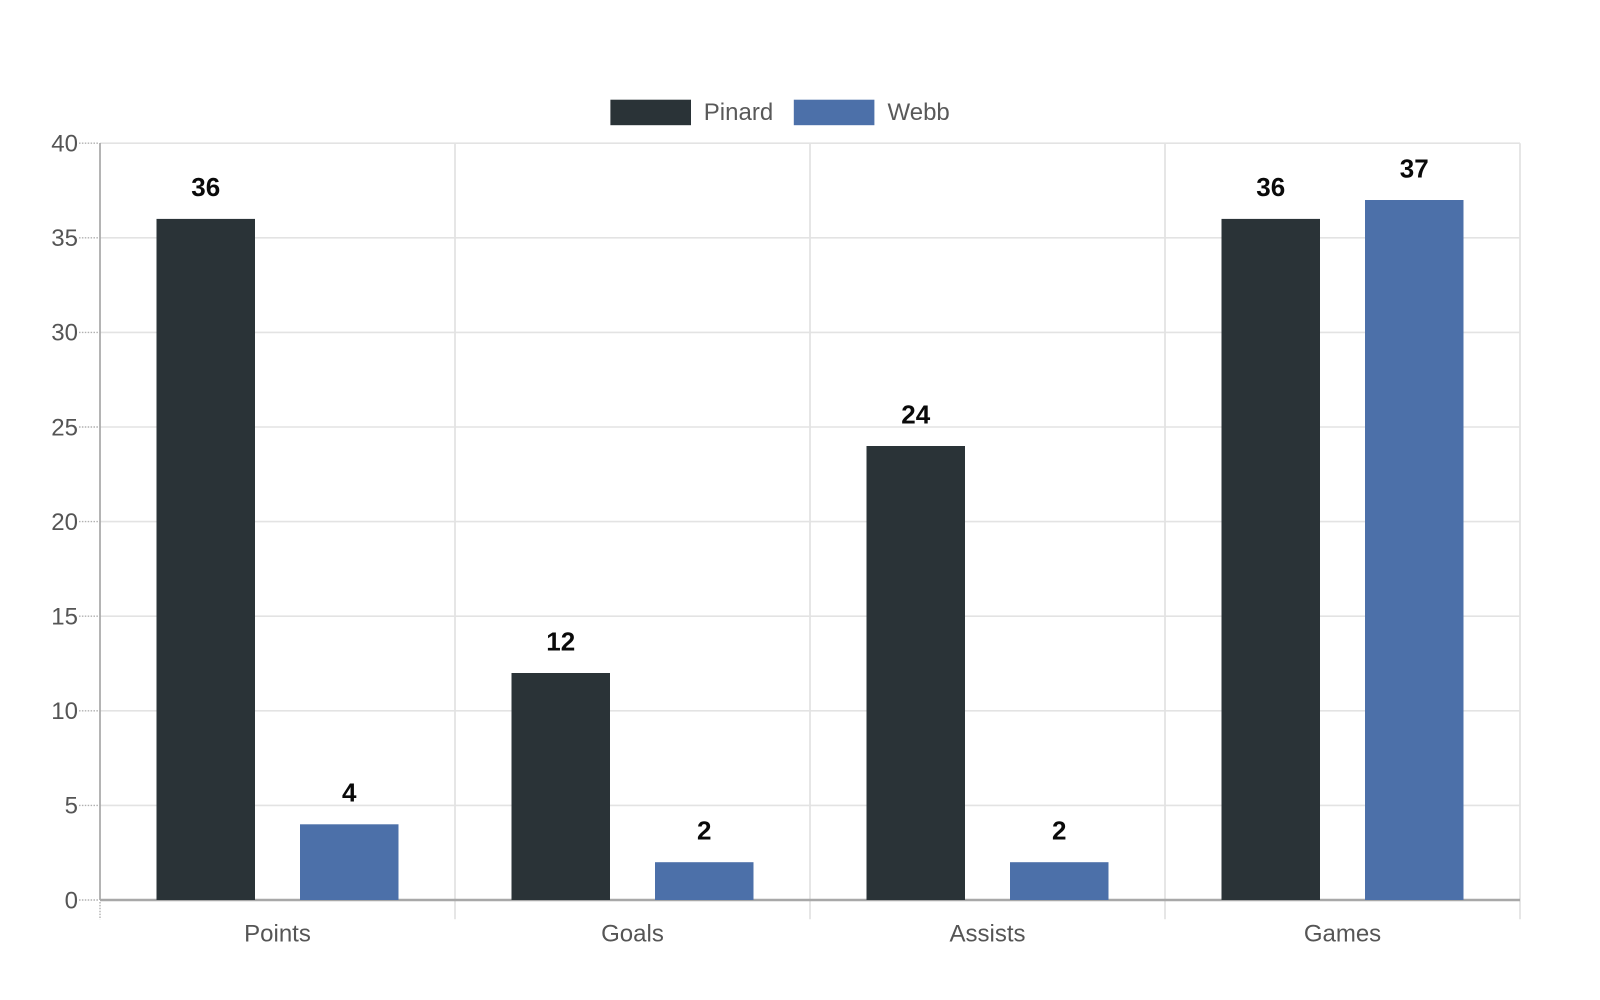 The height and width of the screenshot is (1000, 1600). What do you see at coordinates (738, 112) in the screenshot?
I see `svg-text: Pinard` at bounding box center [738, 112].